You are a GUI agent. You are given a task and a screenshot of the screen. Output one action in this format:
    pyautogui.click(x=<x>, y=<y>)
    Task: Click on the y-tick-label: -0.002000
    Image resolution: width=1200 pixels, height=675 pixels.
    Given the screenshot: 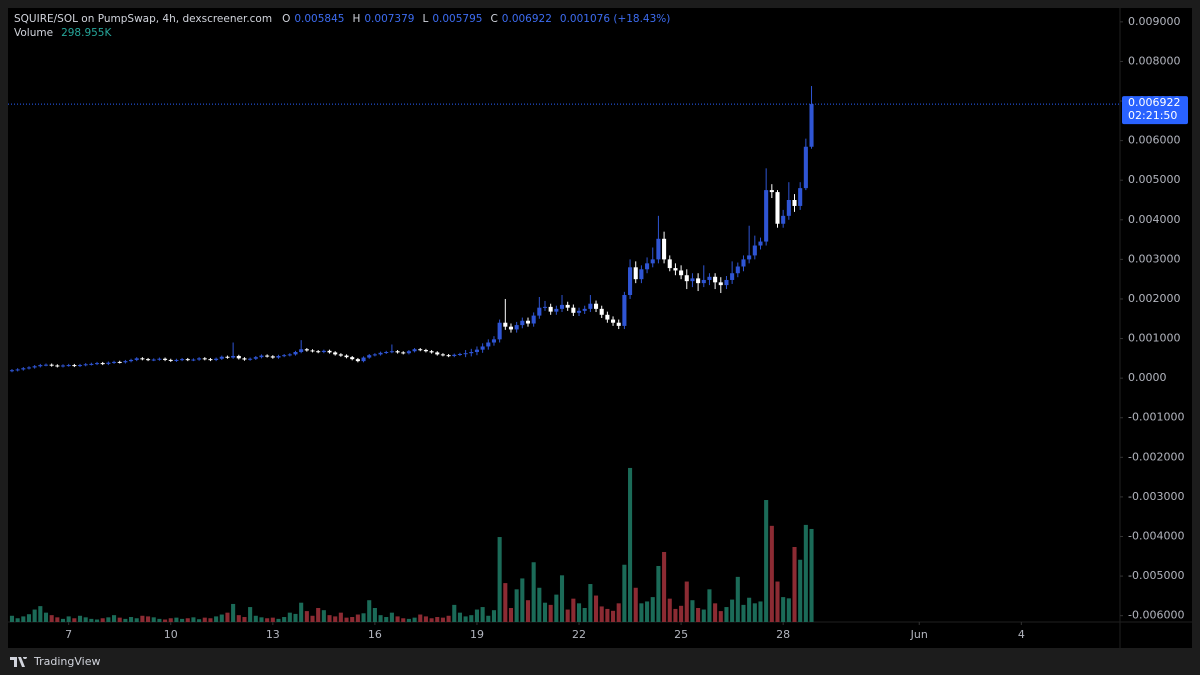 What is the action you would take?
    pyautogui.click(x=1156, y=456)
    